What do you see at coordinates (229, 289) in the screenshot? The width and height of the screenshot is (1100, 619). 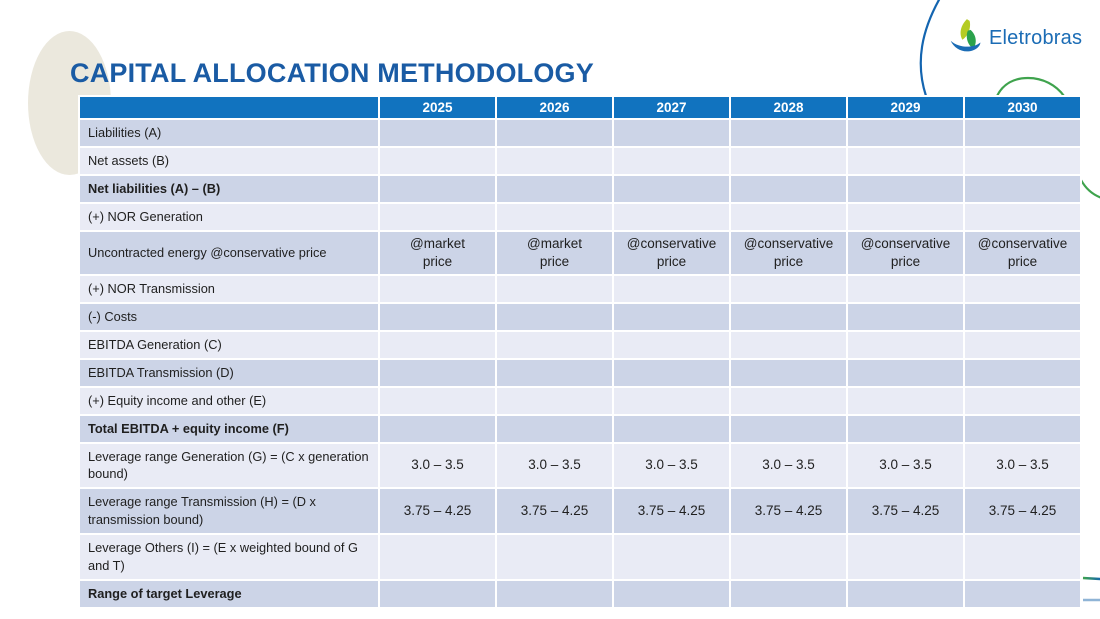 I see `row-label: (+) NOR Transmission` at bounding box center [229, 289].